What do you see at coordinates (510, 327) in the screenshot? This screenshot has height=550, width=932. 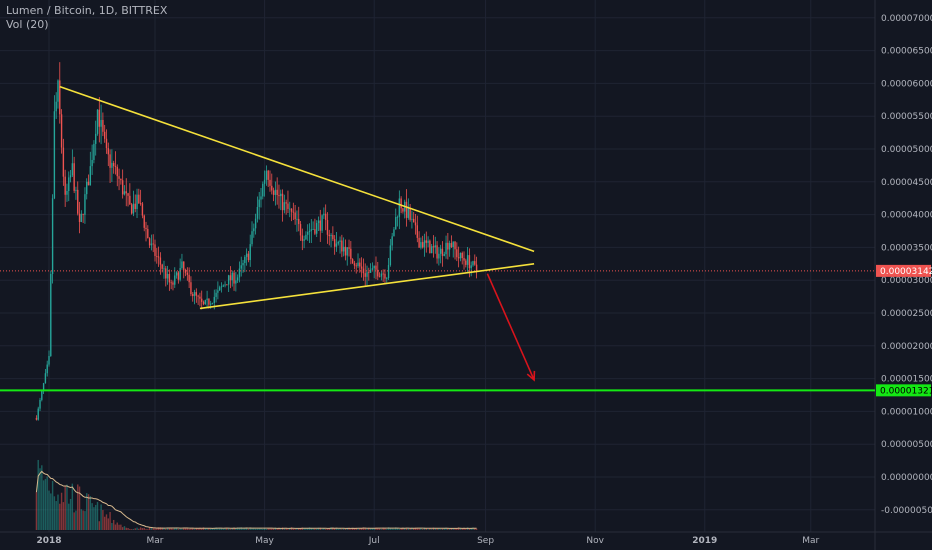 I see `bearish-arrow-shaft` at bounding box center [510, 327].